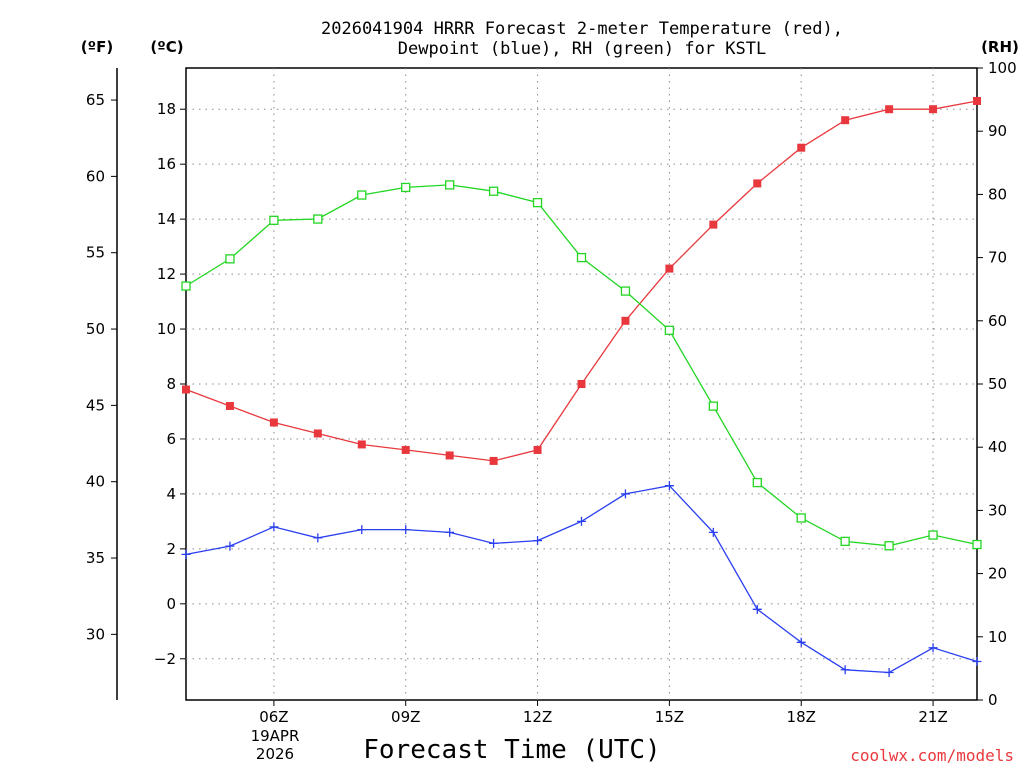  What do you see at coordinates (801, 717) in the screenshot?
I see `x-tick-label: 18Z` at bounding box center [801, 717].